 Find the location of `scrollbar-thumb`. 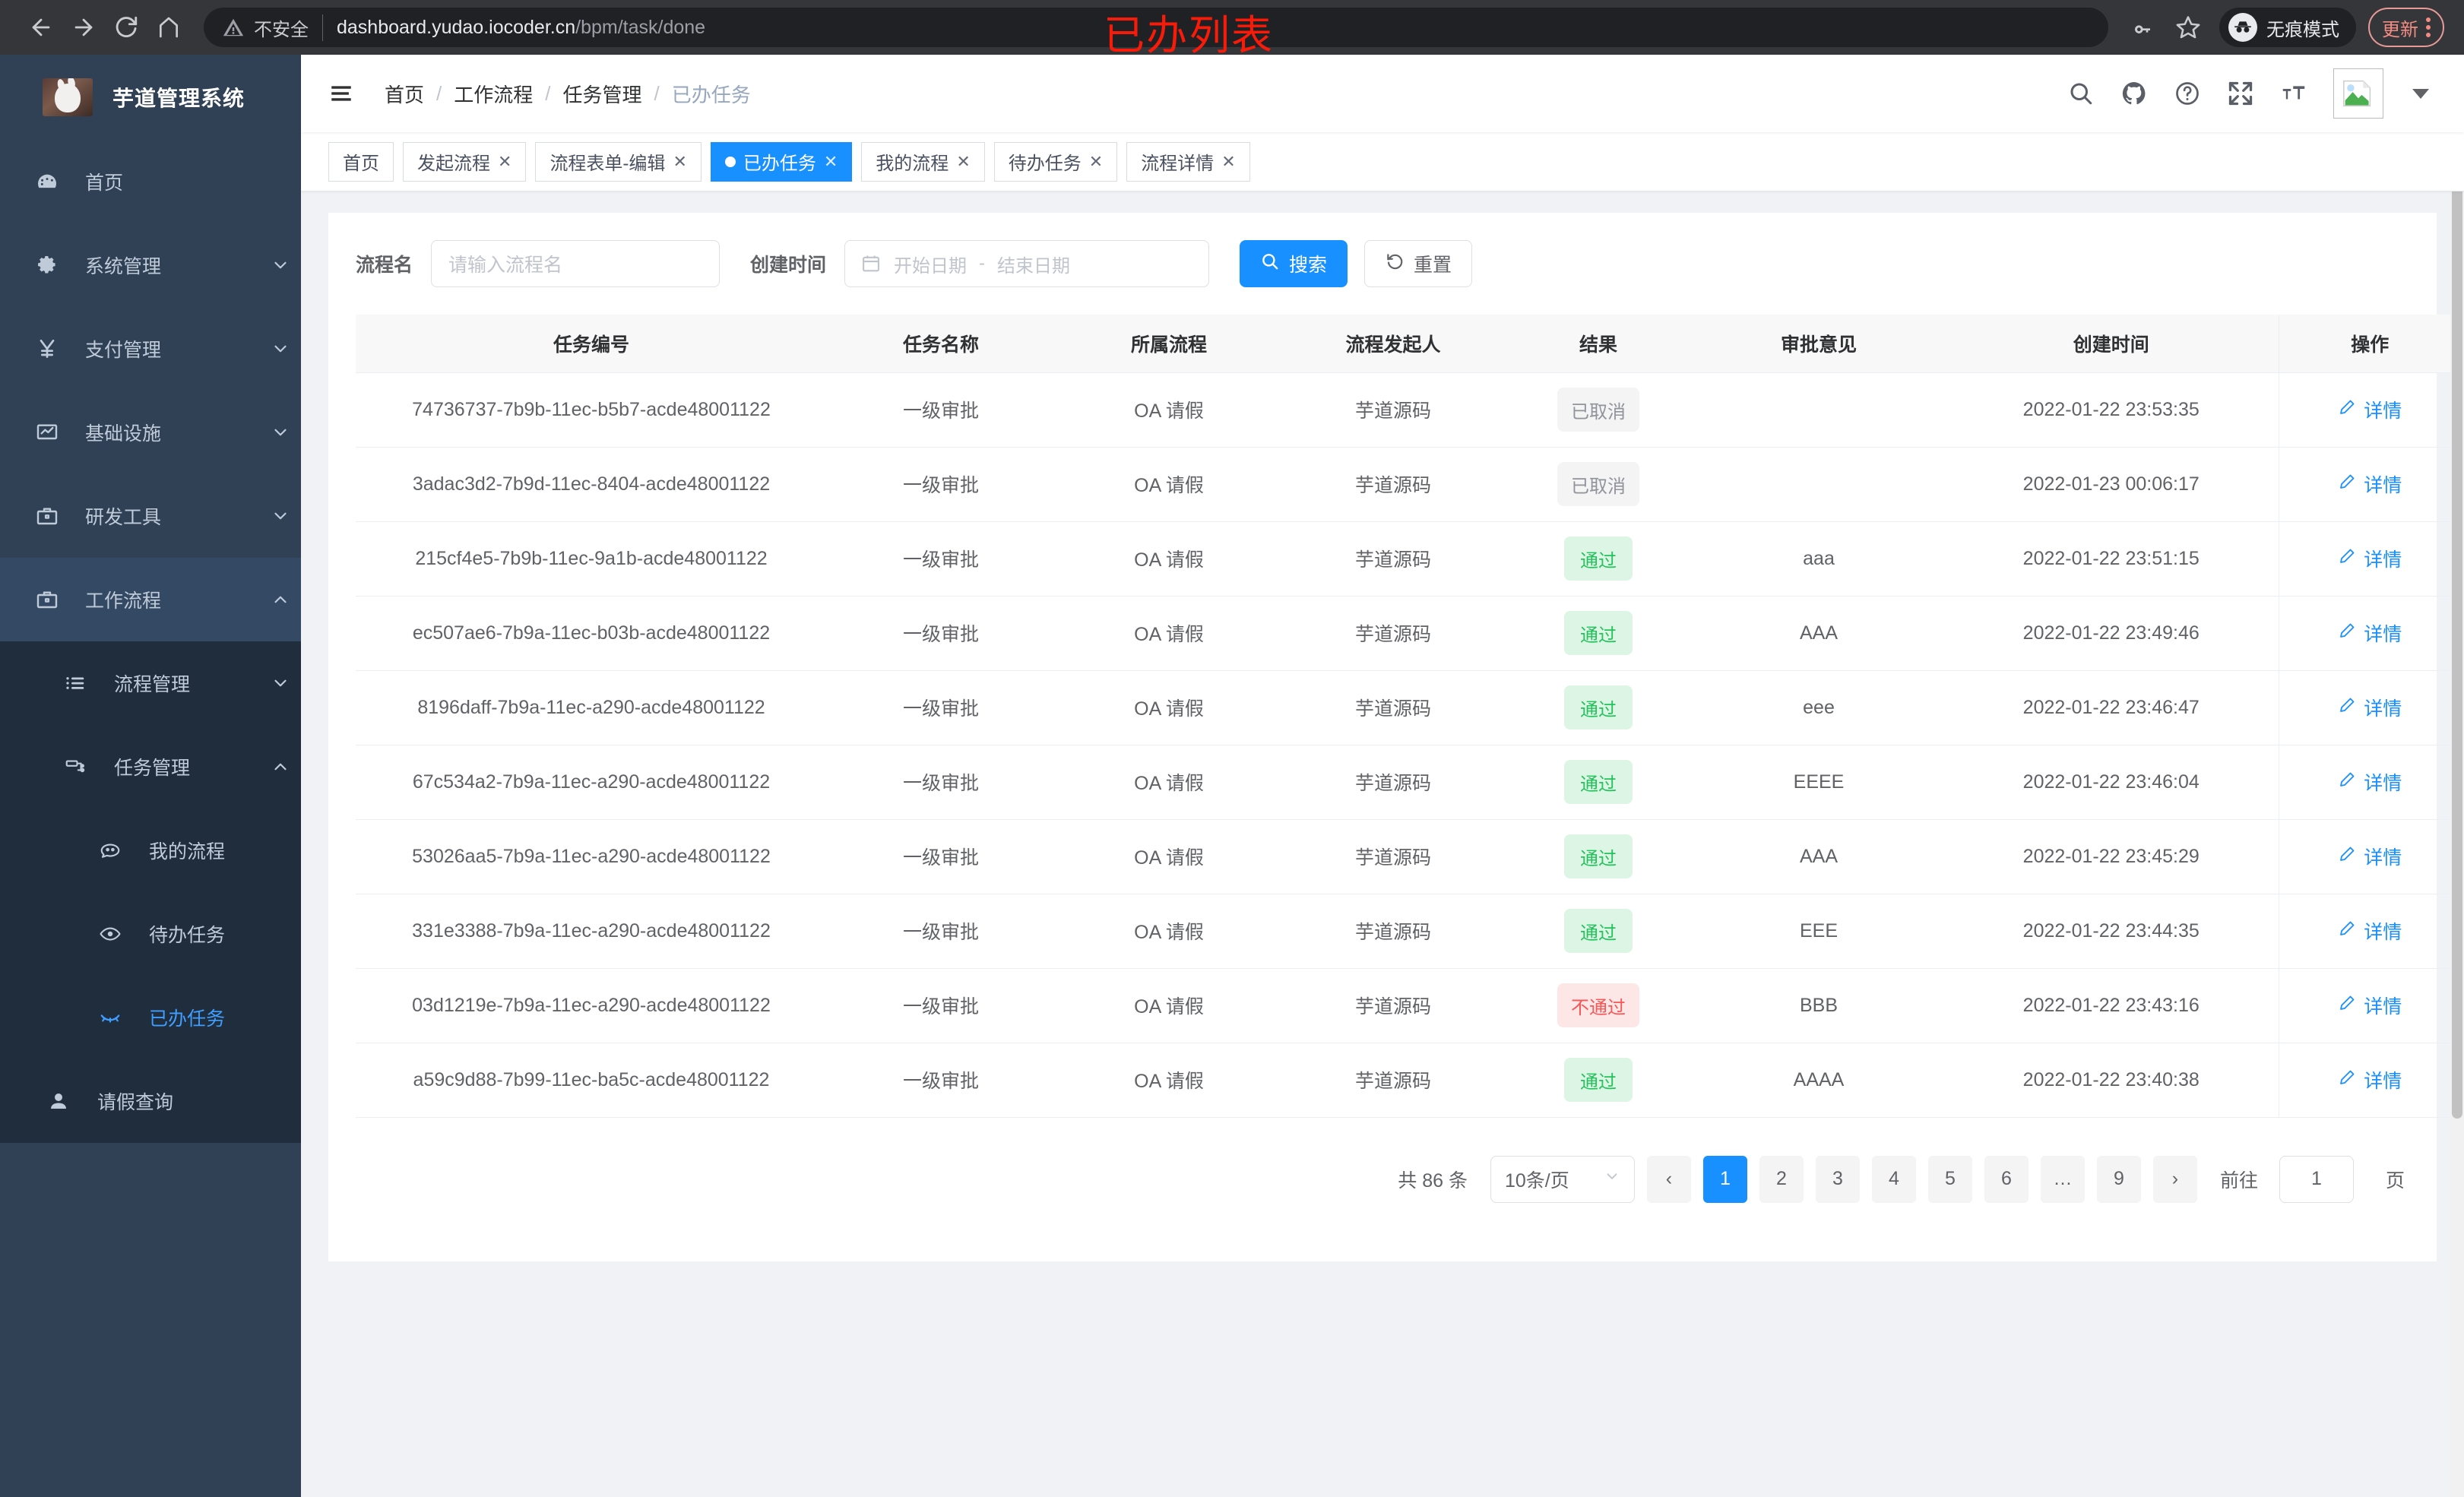

scrollbar-thumb is located at coordinates (2457, 587).